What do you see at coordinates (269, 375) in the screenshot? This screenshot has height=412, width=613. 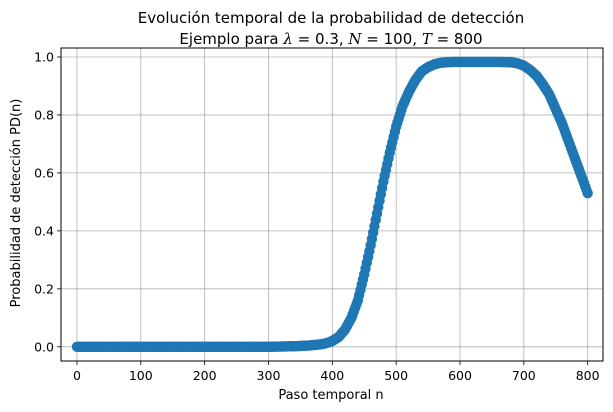 I see `x-tick-label: 300` at bounding box center [269, 375].